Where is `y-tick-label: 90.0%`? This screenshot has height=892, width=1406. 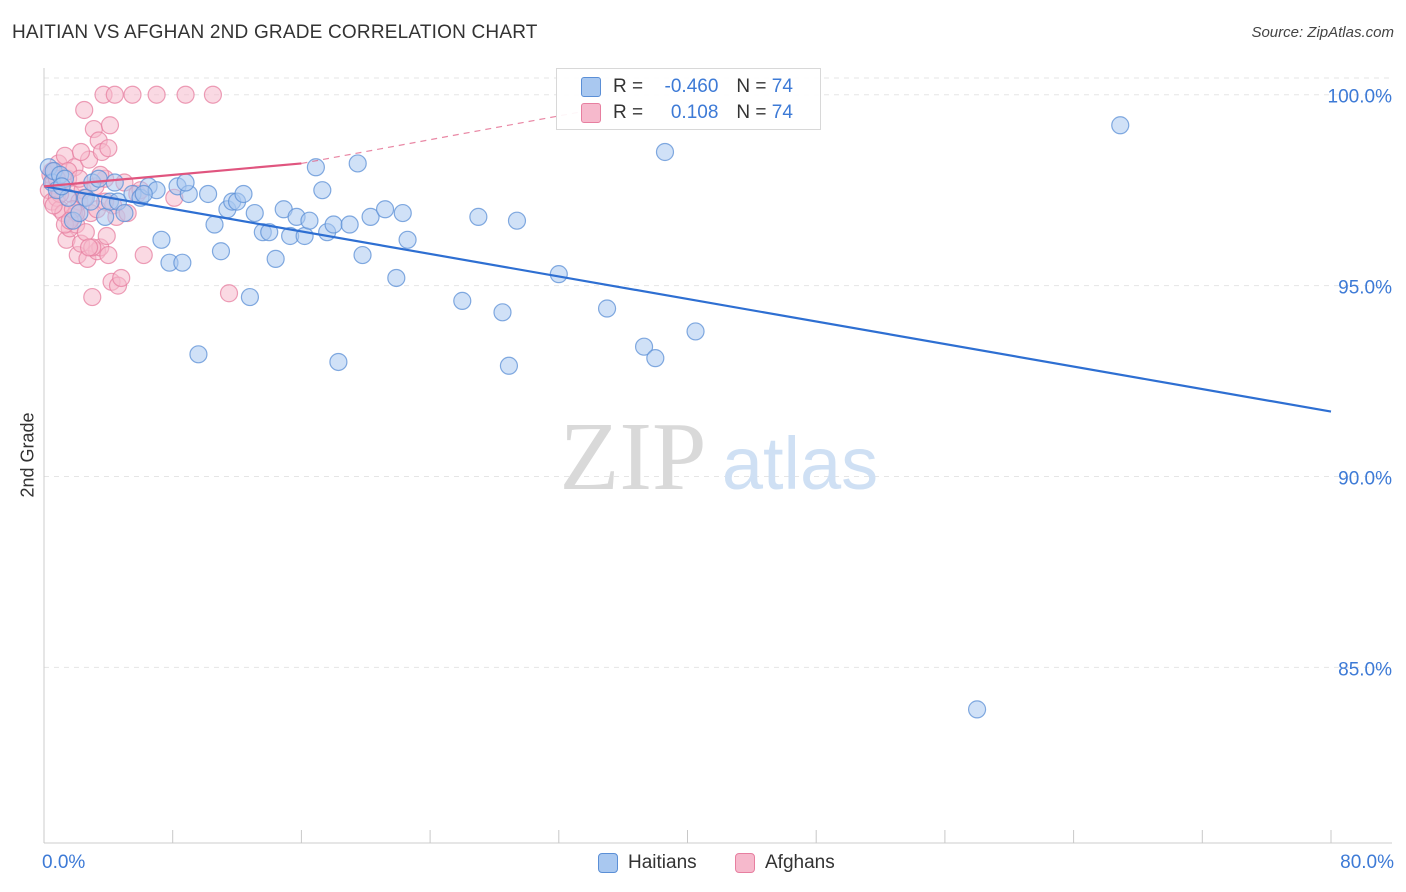
y-tick-label: 90.0% is located at coordinates (1365, 478).